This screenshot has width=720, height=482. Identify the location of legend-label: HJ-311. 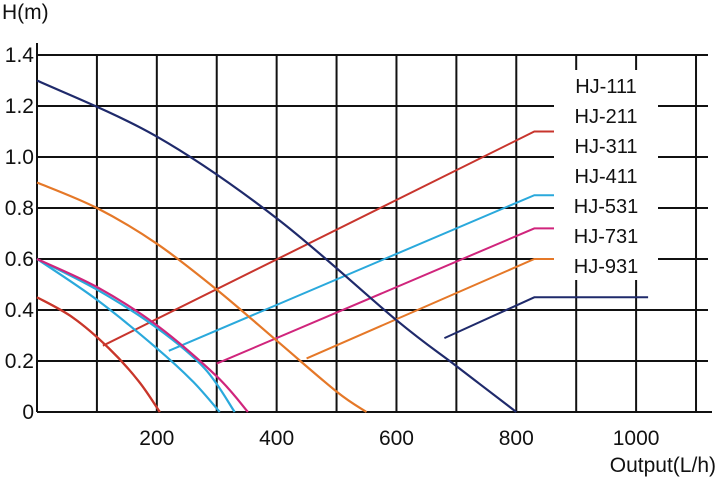
(606, 147).